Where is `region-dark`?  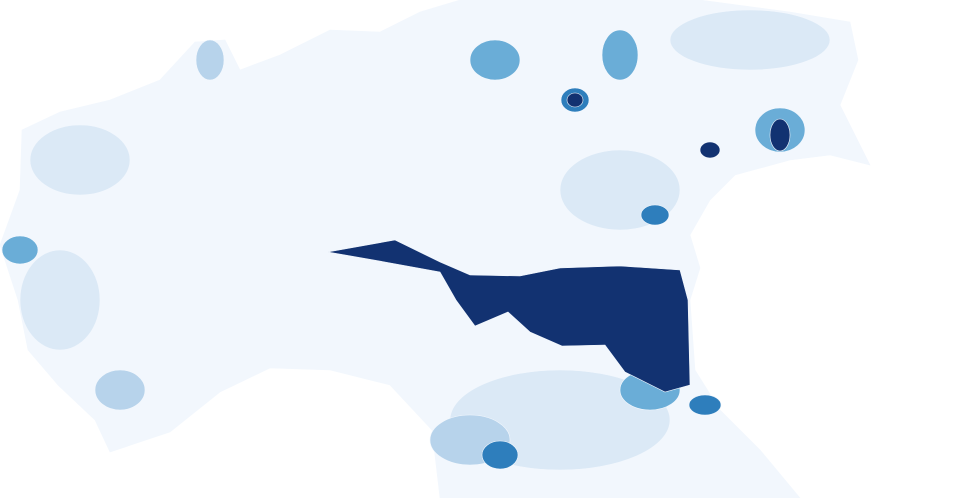
region-dark is located at coordinates (509, 316).